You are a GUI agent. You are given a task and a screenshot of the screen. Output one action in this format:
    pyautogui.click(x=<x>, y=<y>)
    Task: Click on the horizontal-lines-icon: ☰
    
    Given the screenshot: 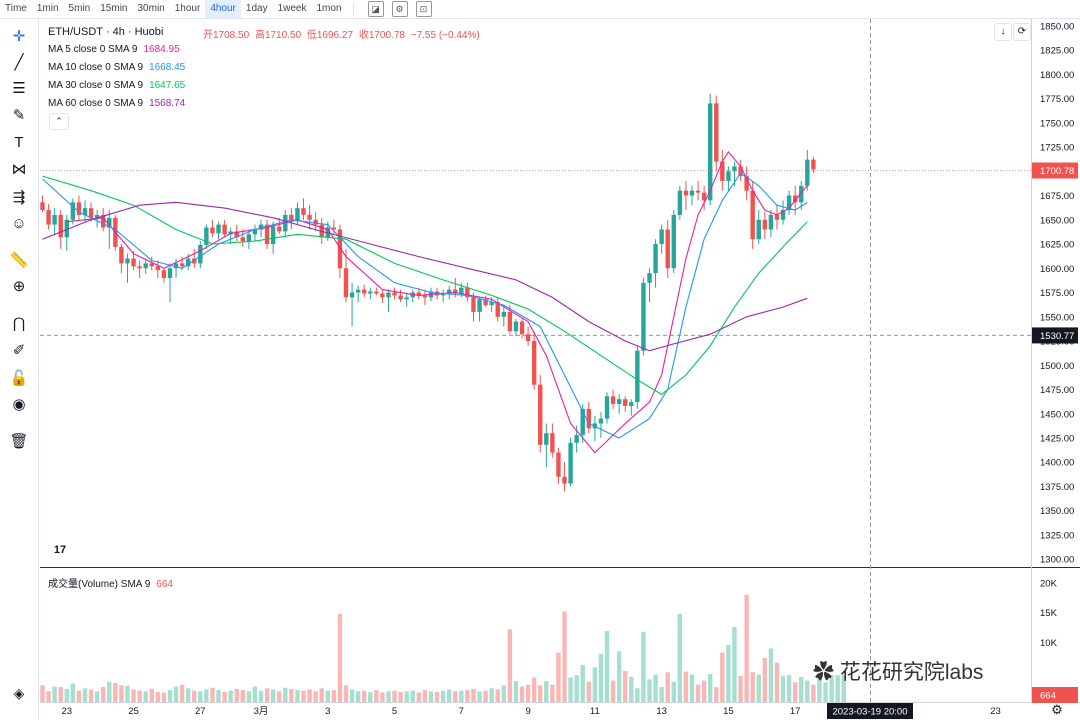 What is the action you would take?
    pyautogui.click(x=19, y=88)
    